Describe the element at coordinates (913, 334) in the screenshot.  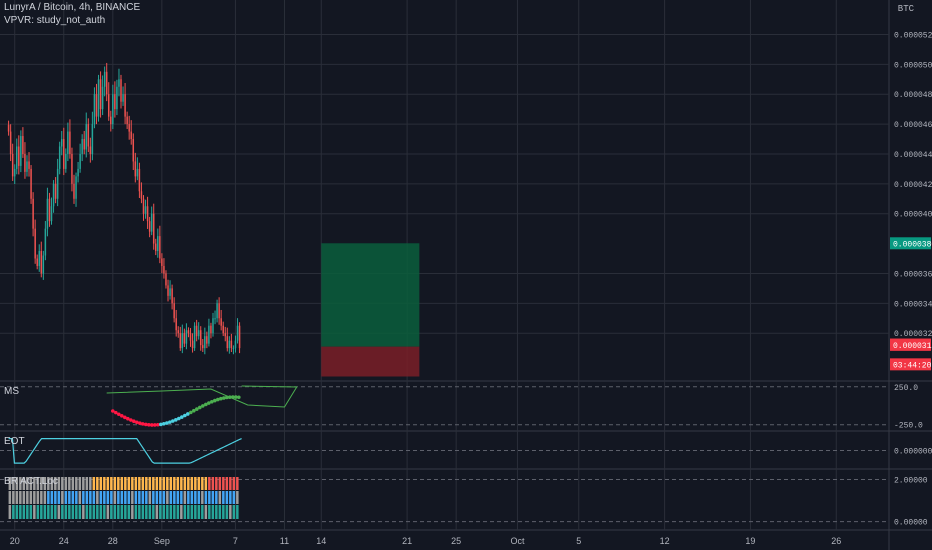
I see `price-tick-label: 0.00003200` at that location.